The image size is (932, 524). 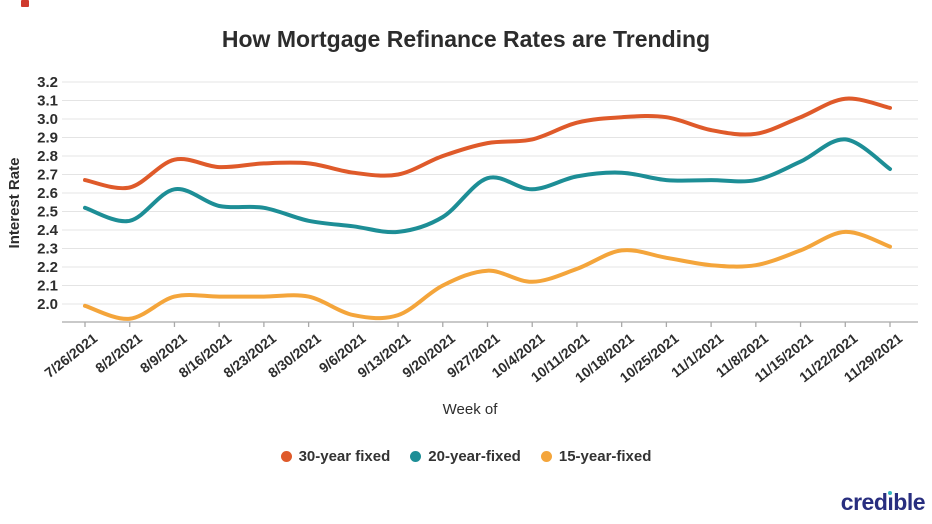 I want to click on y-tick-label: 2.1, so click(x=47, y=286).